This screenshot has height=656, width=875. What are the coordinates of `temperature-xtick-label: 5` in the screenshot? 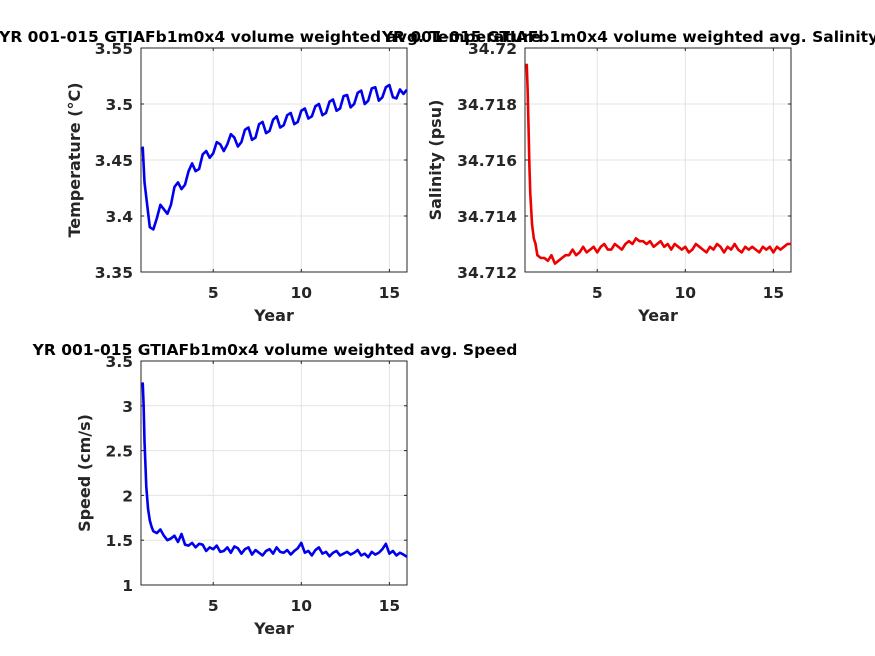 It's located at (213, 293).